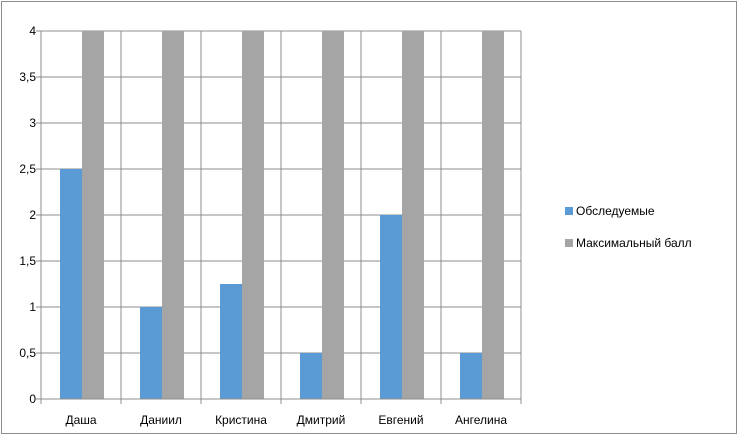 This screenshot has width=740, height=437. Describe the element at coordinates (27, 77) in the screenshot. I see `y-tick-label: 3,5` at that location.